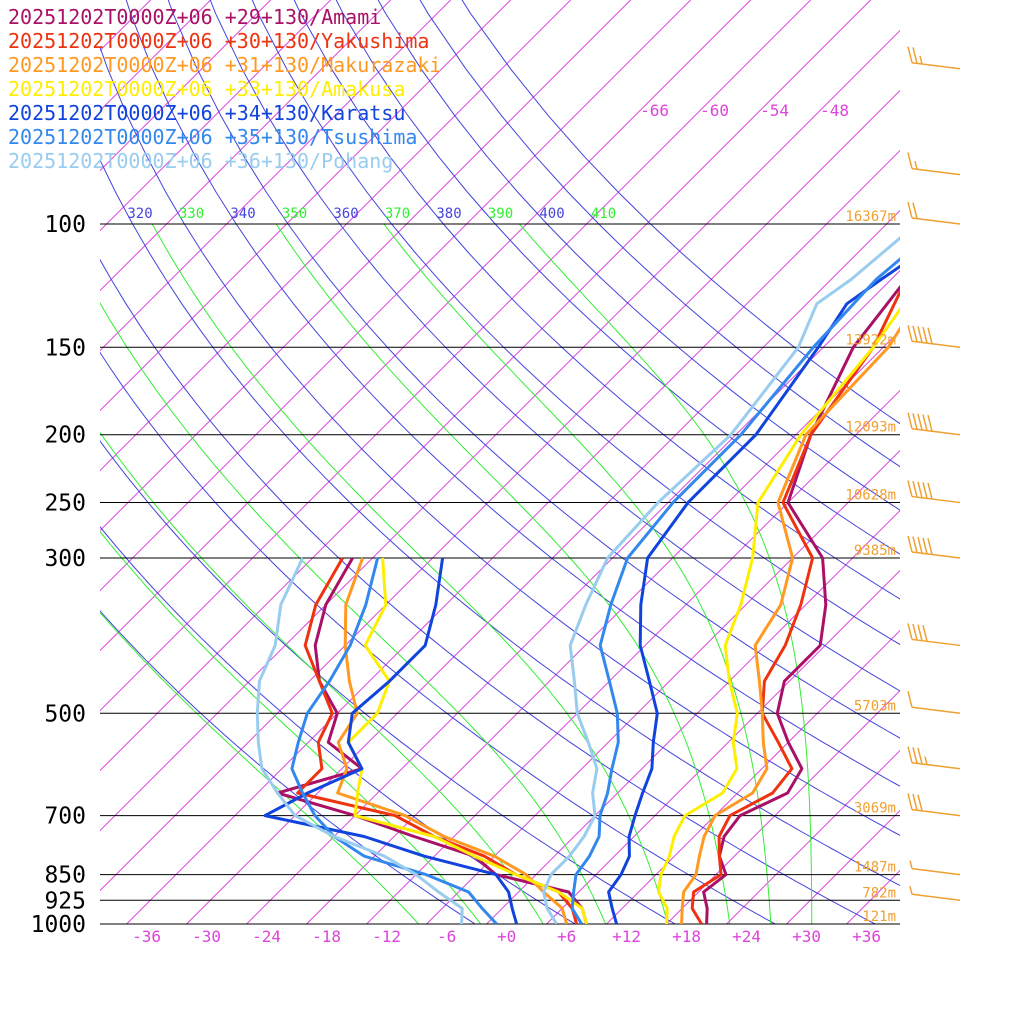  I want to click on theta-label: 370, so click(397, 214).